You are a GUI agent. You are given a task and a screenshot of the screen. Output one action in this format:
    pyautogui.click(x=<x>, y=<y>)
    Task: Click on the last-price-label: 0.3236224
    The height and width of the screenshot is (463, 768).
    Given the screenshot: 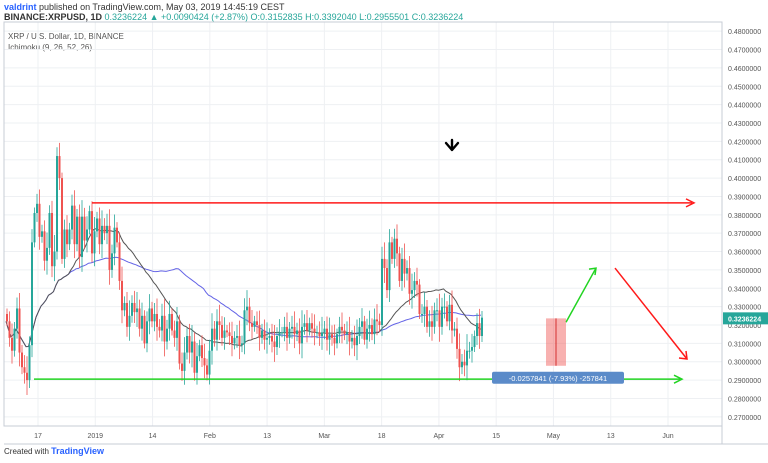 What is the action you would take?
    pyautogui.click(x=744, y=319)
    